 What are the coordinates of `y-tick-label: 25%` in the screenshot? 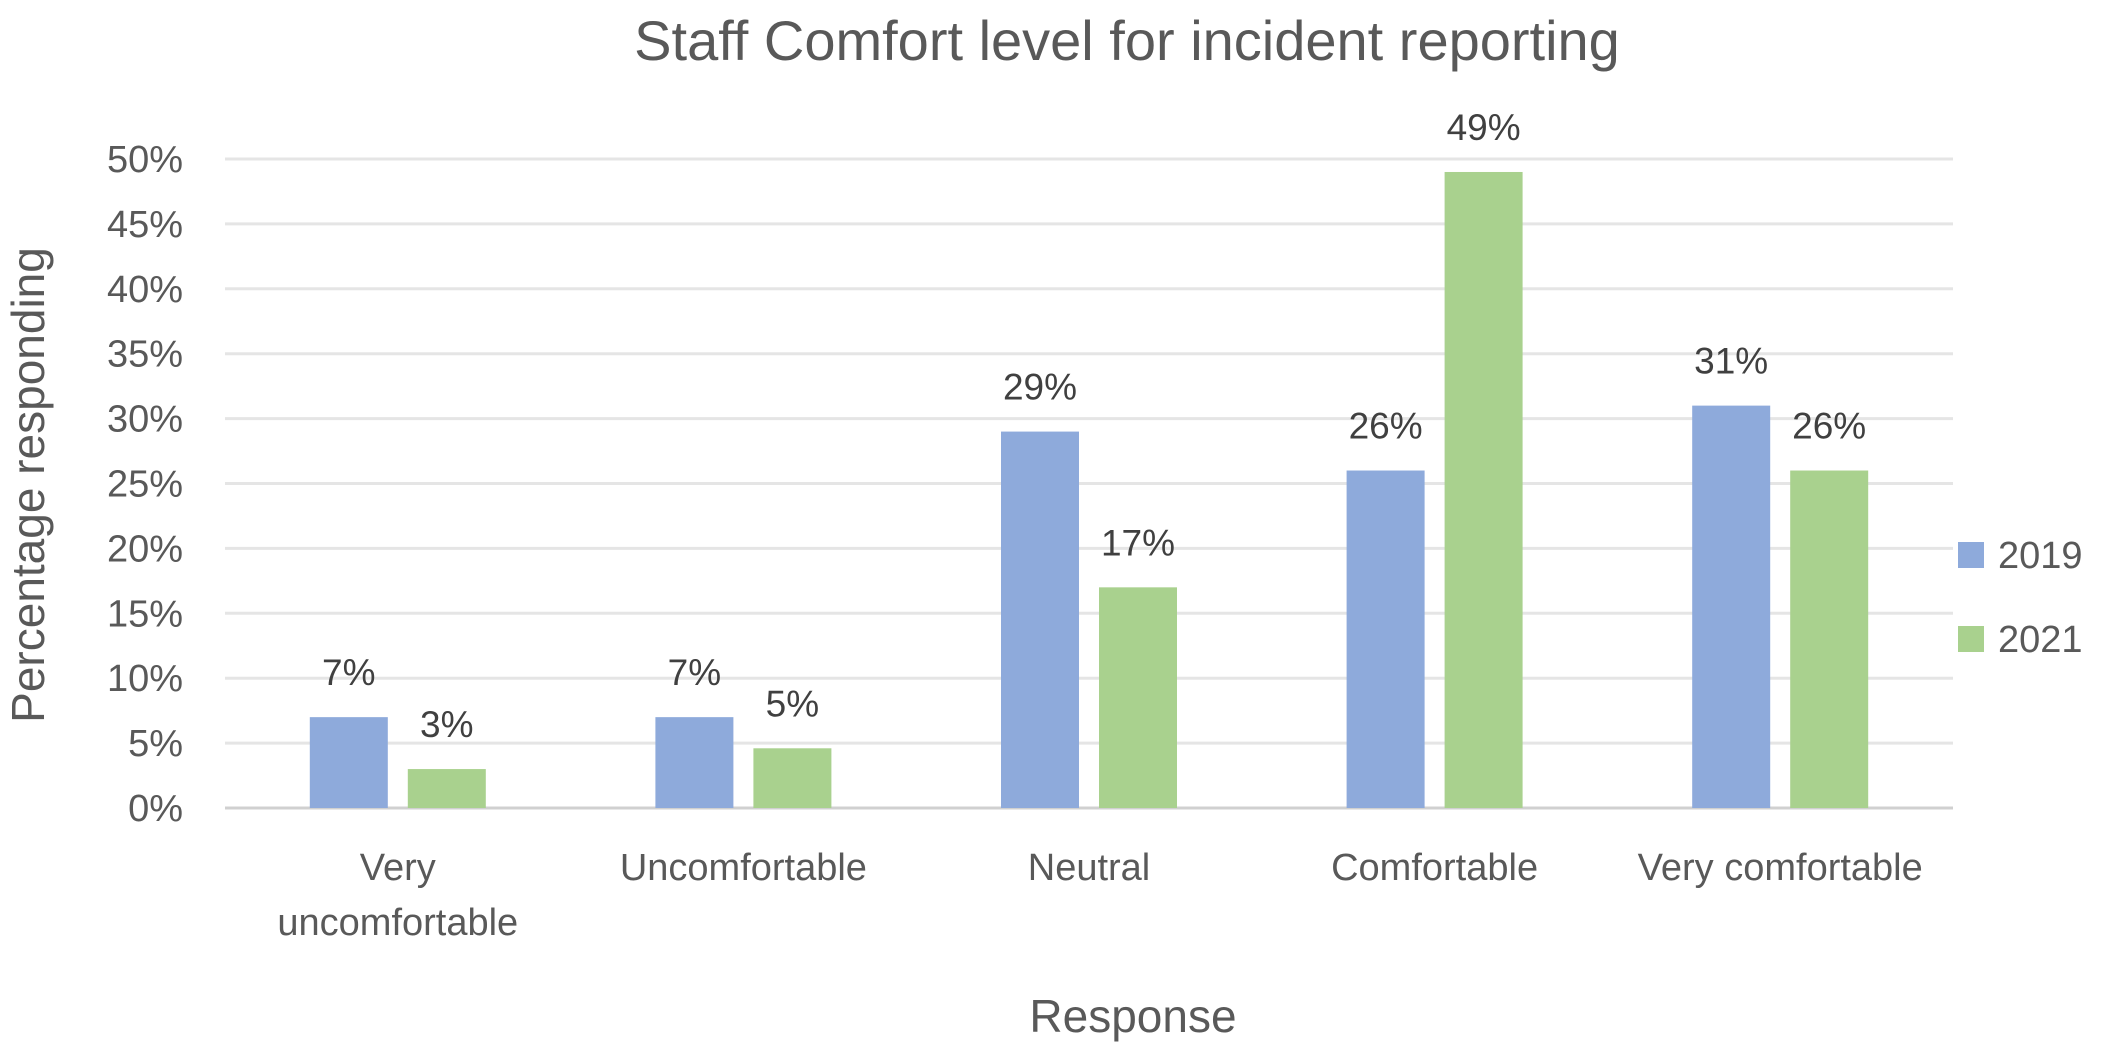 It's located at (145, 485).